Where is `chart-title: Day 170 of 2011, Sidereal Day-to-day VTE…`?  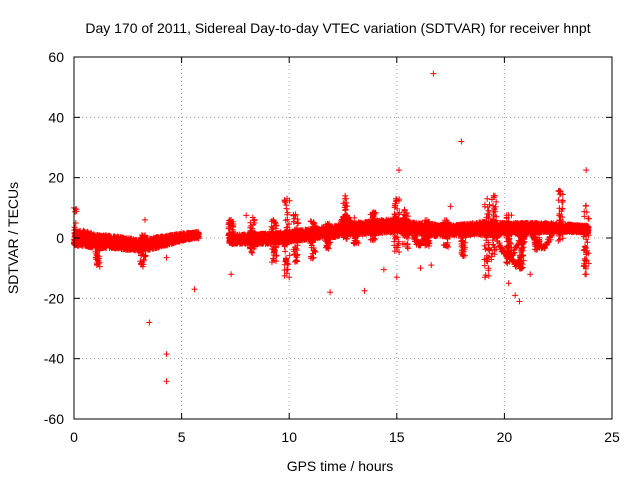
chart-title: Day 170 of 2011, Sidereal Day-to-day VTE… is located at coordinates (337, 28).